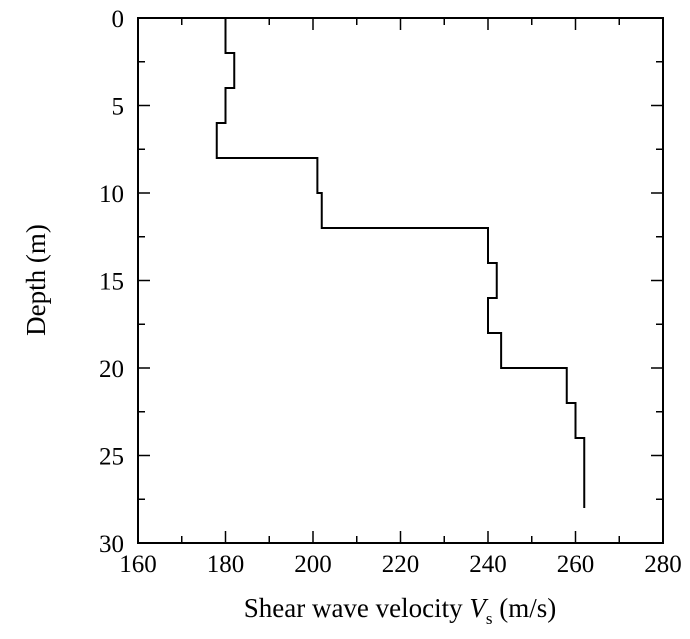 The width and height of the screenshot is (690, 639). Describe the element at coordinates (138, 564) in the screenshot. I see `x-tick-label: 160` at that location.